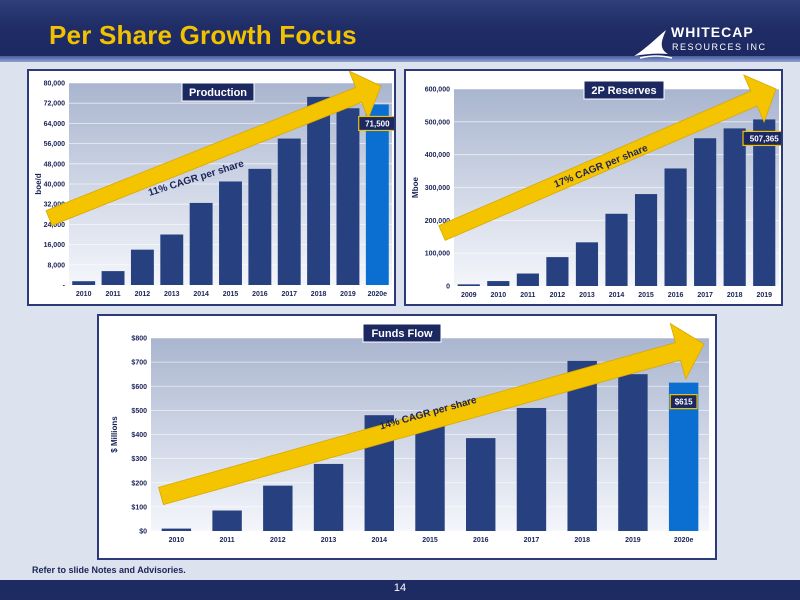  What do you see at coordinates (651, 43) in the screenshot?
I see `wave-icon` at bounding box center [651, 43].